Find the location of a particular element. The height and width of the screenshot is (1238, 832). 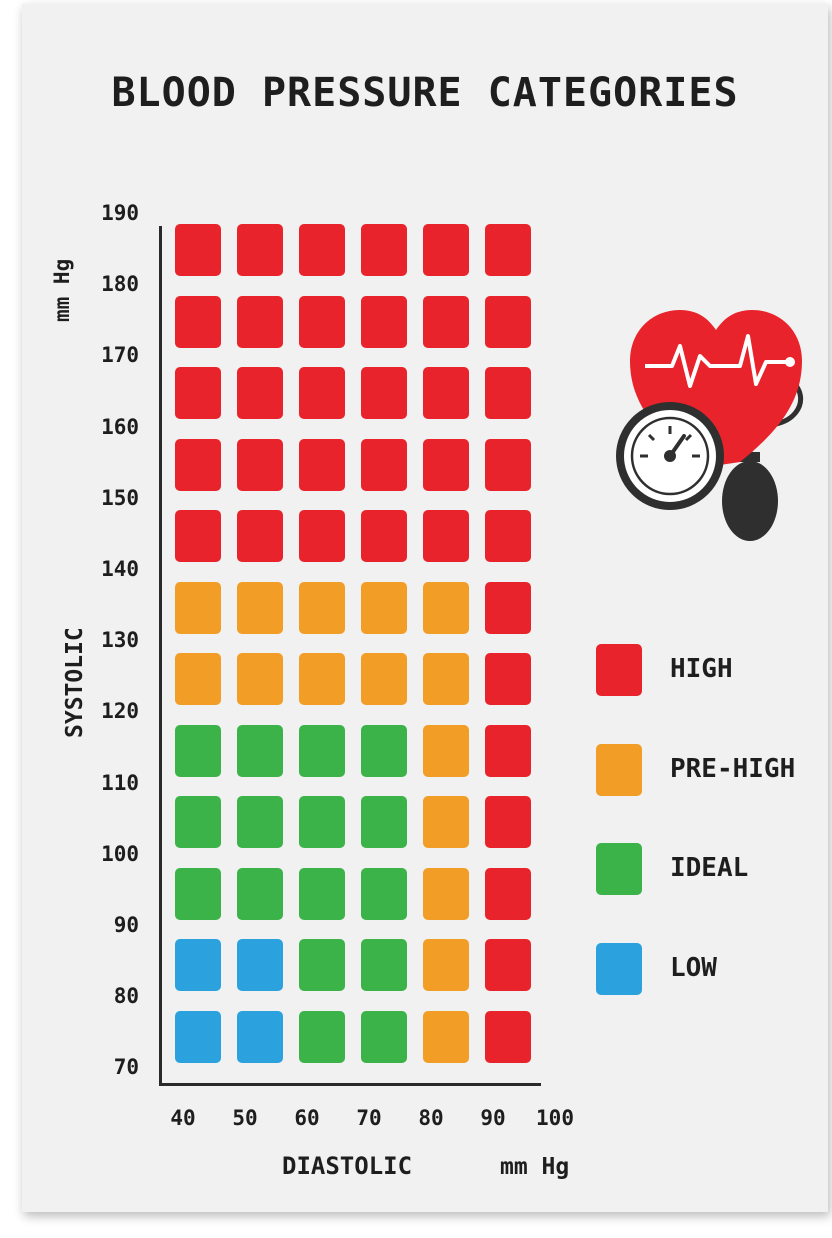

y-axis-line is located at coordinates (160, 656).